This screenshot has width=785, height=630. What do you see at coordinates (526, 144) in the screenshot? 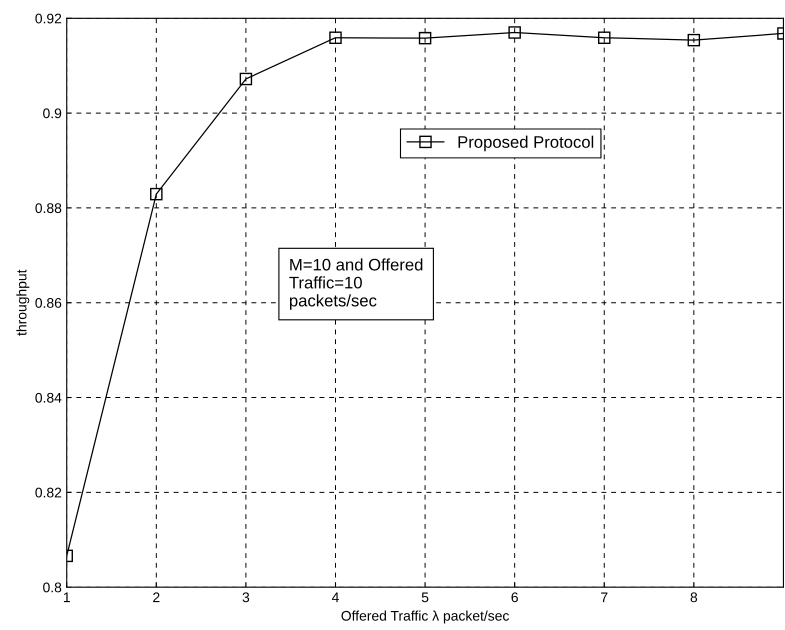
I see `legend-label: Proposed Protocol` at bounding box center [526, 144].